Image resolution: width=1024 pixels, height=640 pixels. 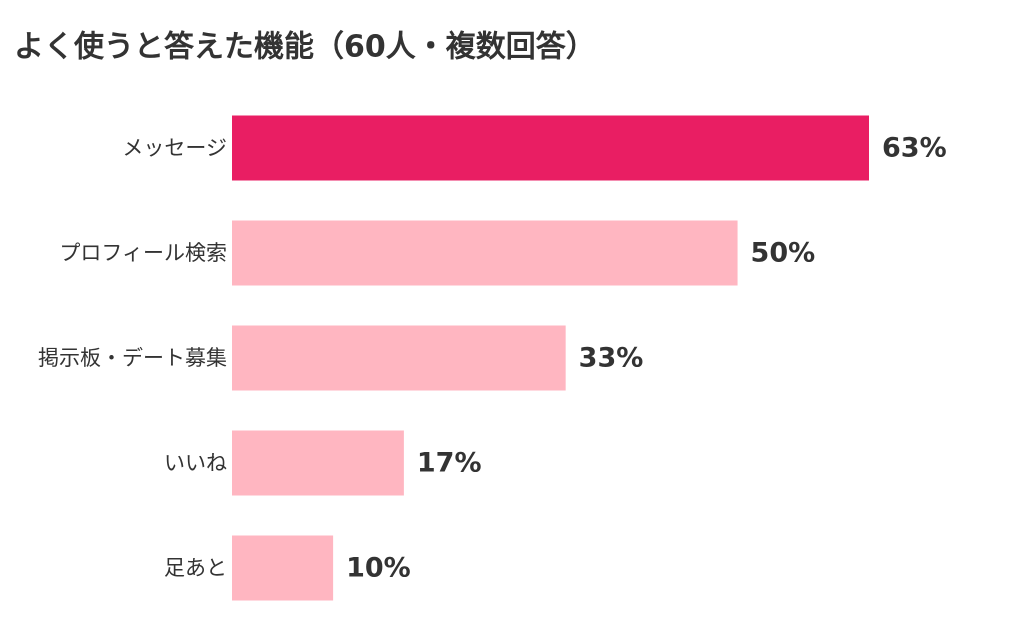 What do you see at coordinates (132, 358) in the screenshot?
I see `category-label: 掲示板・デート募集` at bounding box center [132, 358].